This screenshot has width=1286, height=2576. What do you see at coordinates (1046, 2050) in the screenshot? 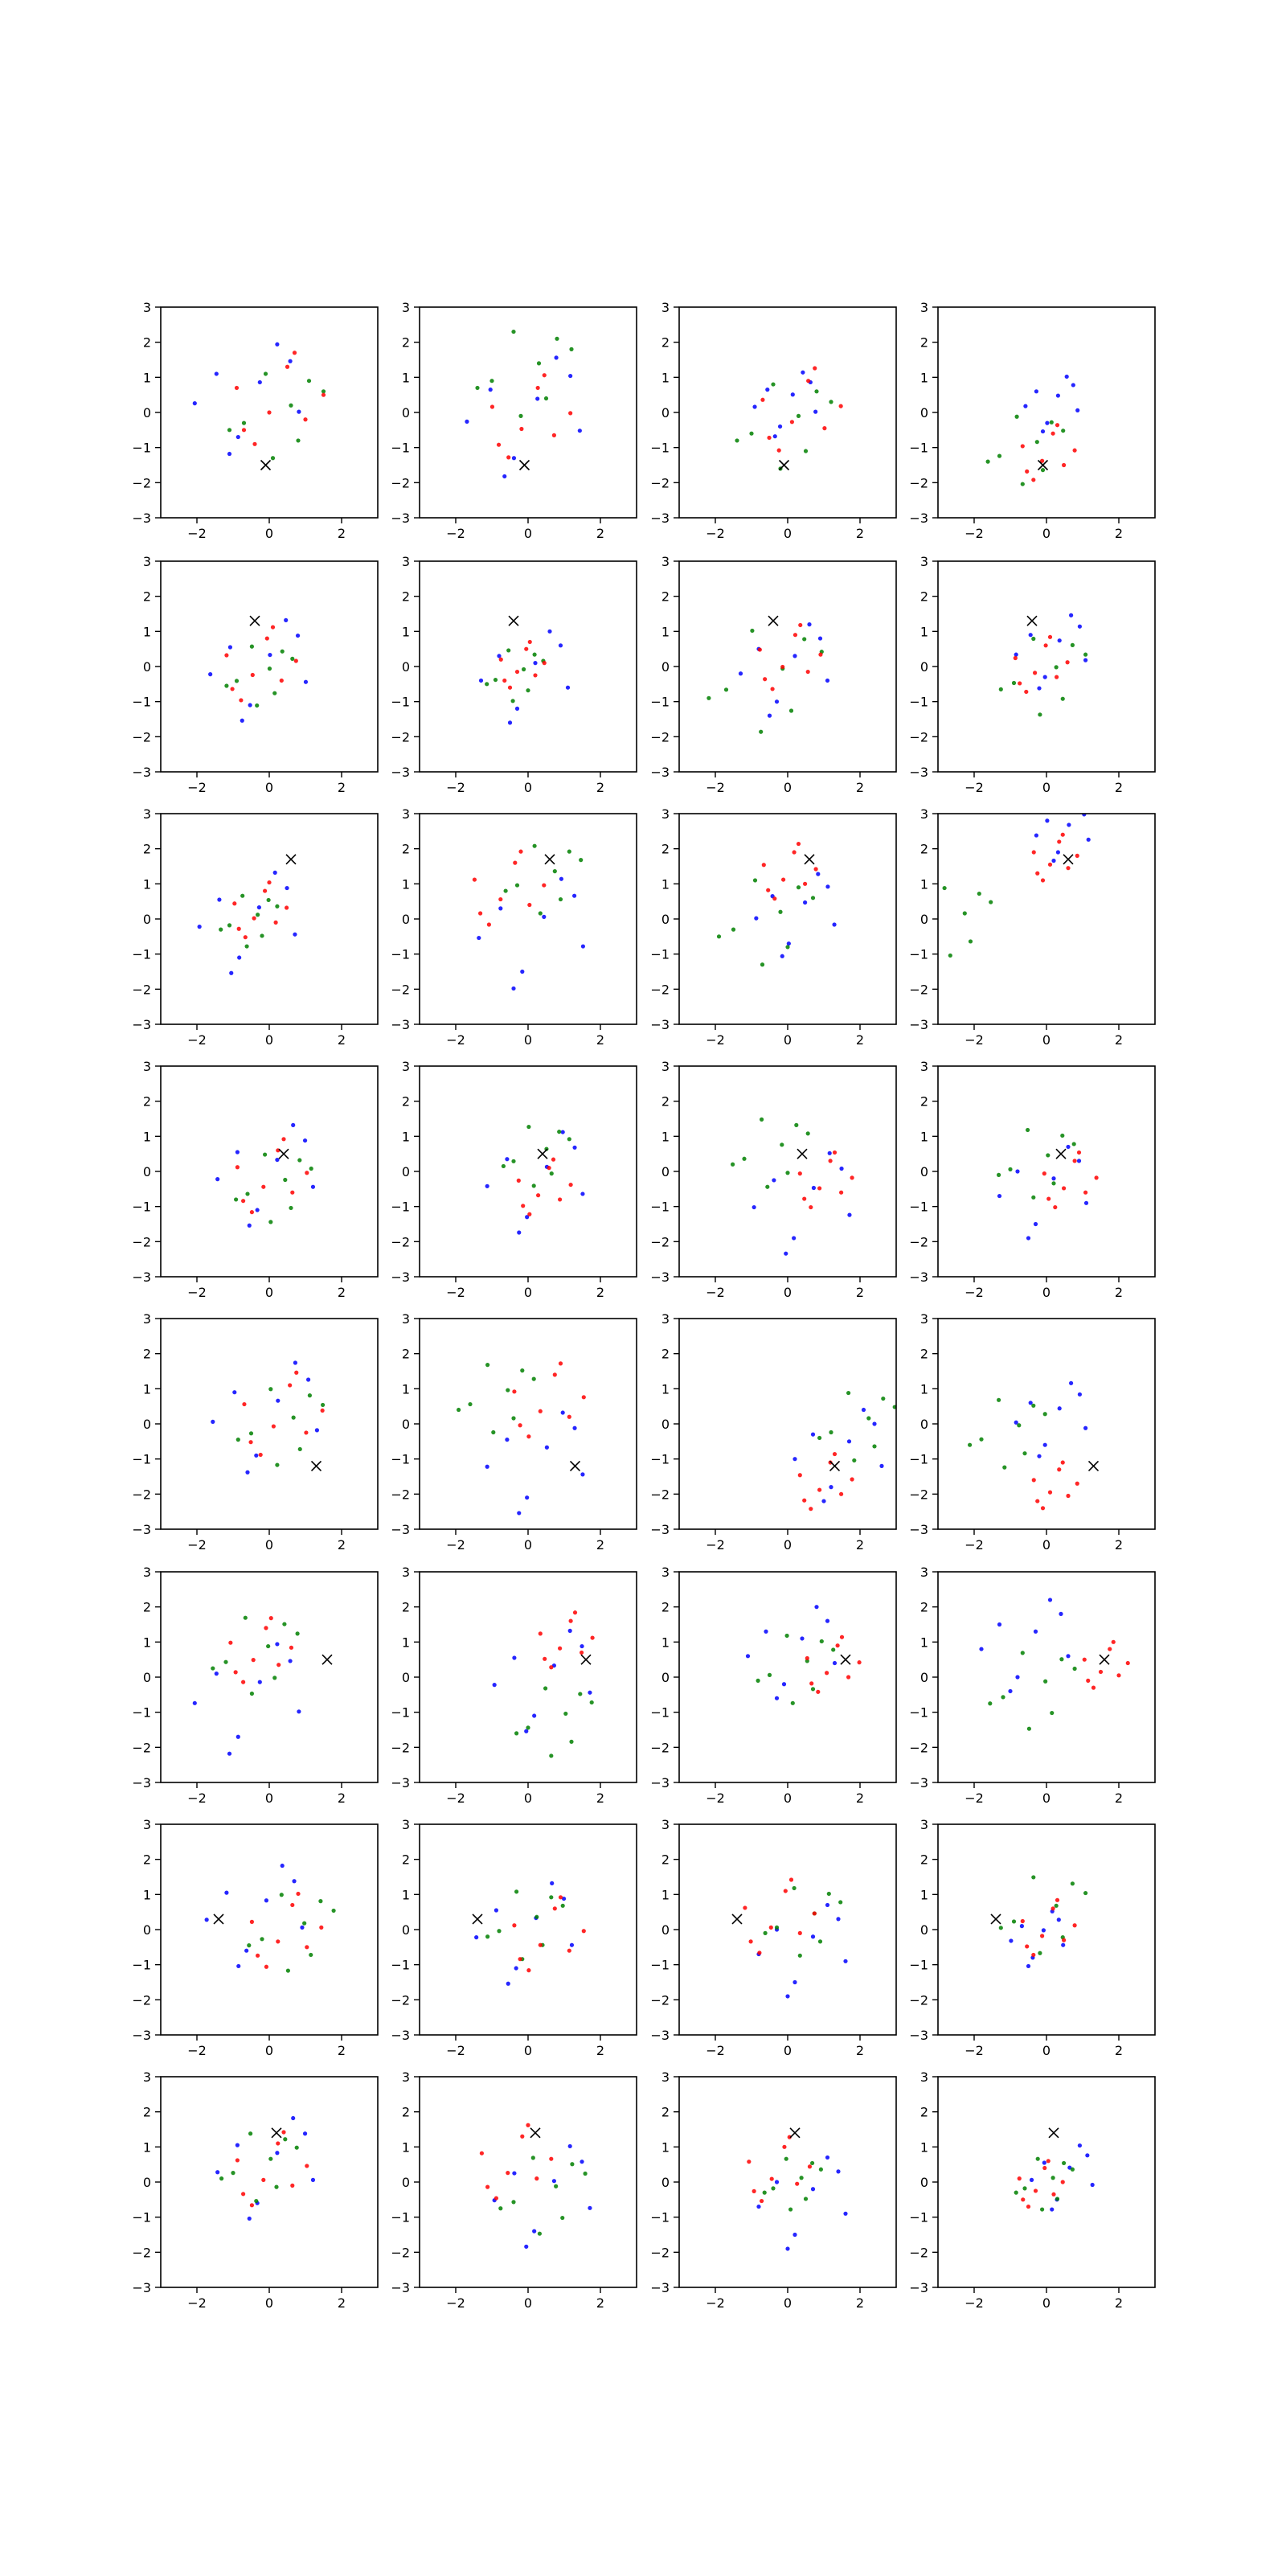
I see `x-tick-label: 0` at bounding box center [1046, 2050].